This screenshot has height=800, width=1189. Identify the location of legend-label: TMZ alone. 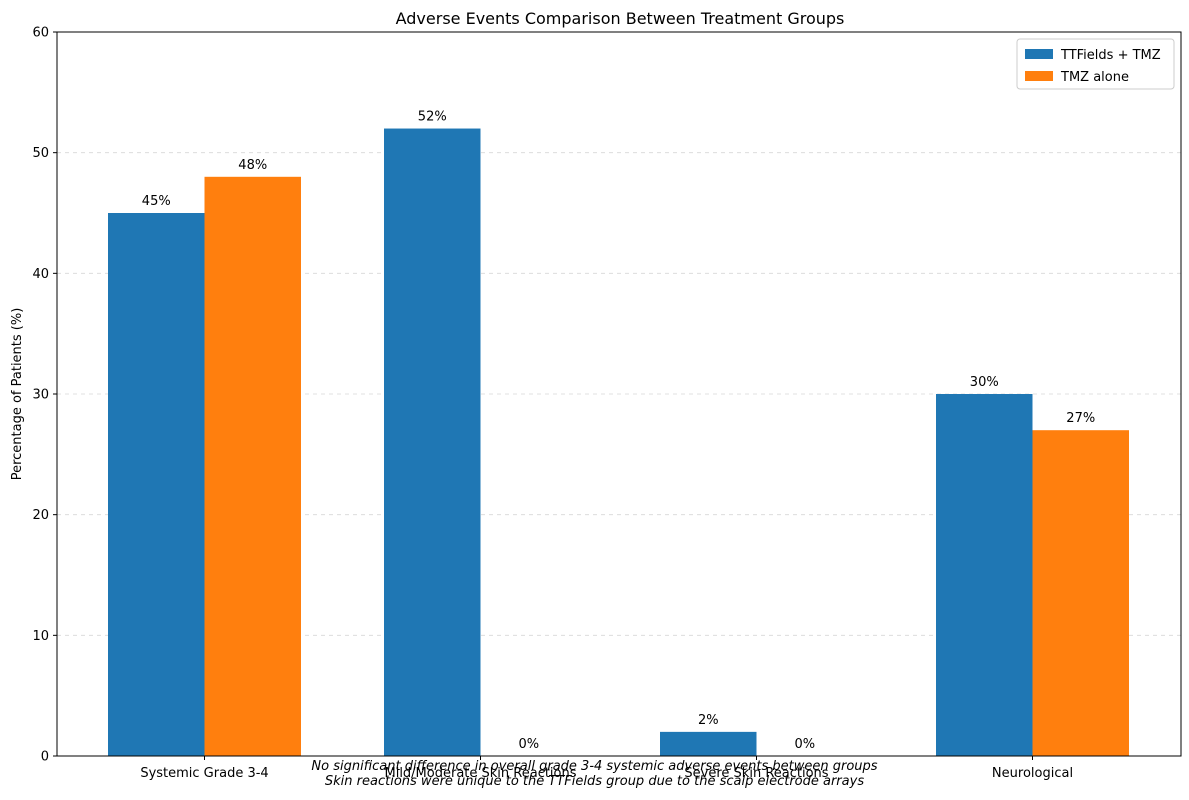
(1094, 77).